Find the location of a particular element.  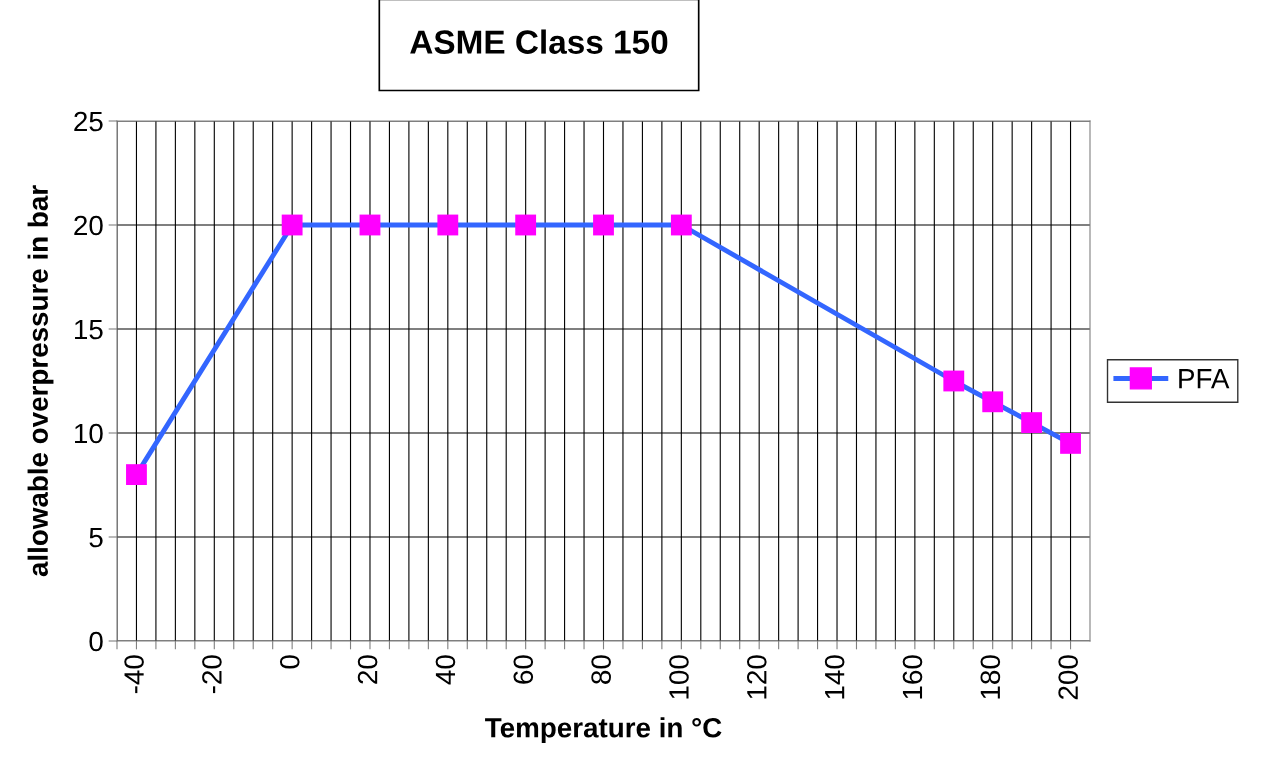

x-tick-label: 80 is located at coordinates (601, 669).